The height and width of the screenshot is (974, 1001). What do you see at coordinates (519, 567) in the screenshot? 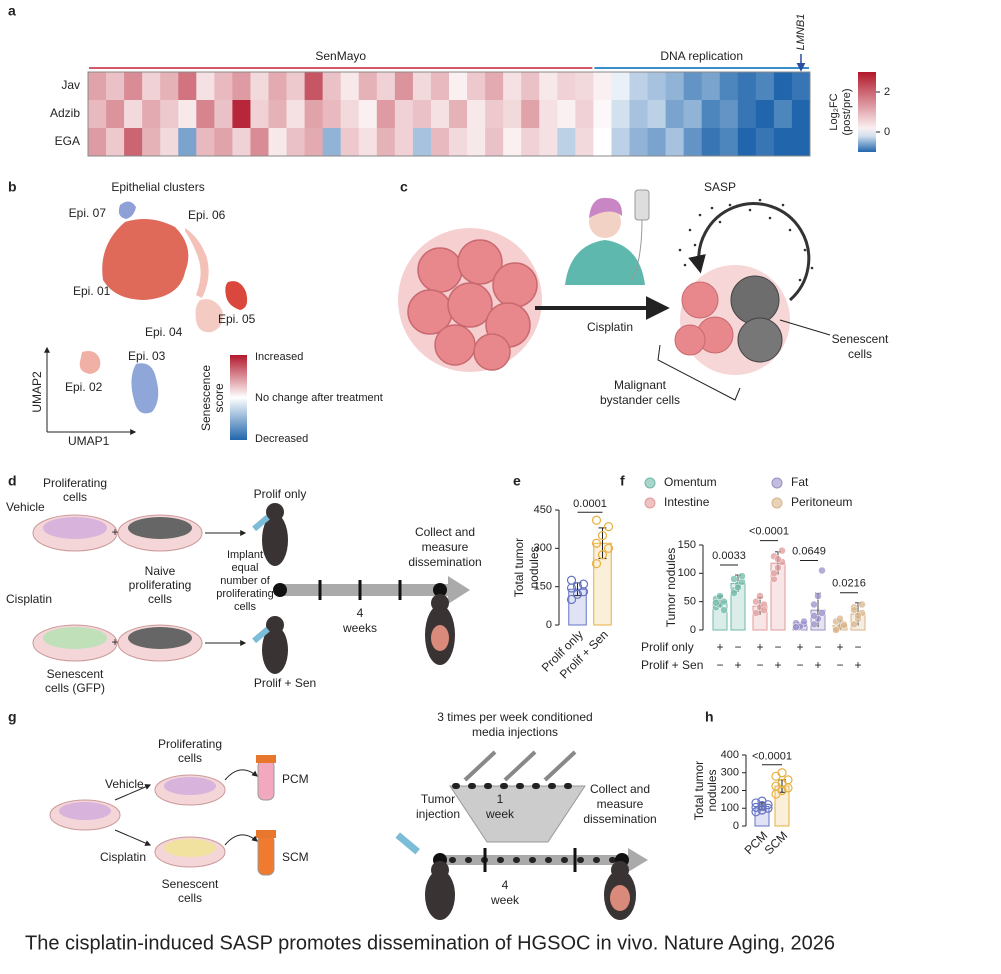
I see `y-axis-label: Total tumor` at bounding box center [519, 567].